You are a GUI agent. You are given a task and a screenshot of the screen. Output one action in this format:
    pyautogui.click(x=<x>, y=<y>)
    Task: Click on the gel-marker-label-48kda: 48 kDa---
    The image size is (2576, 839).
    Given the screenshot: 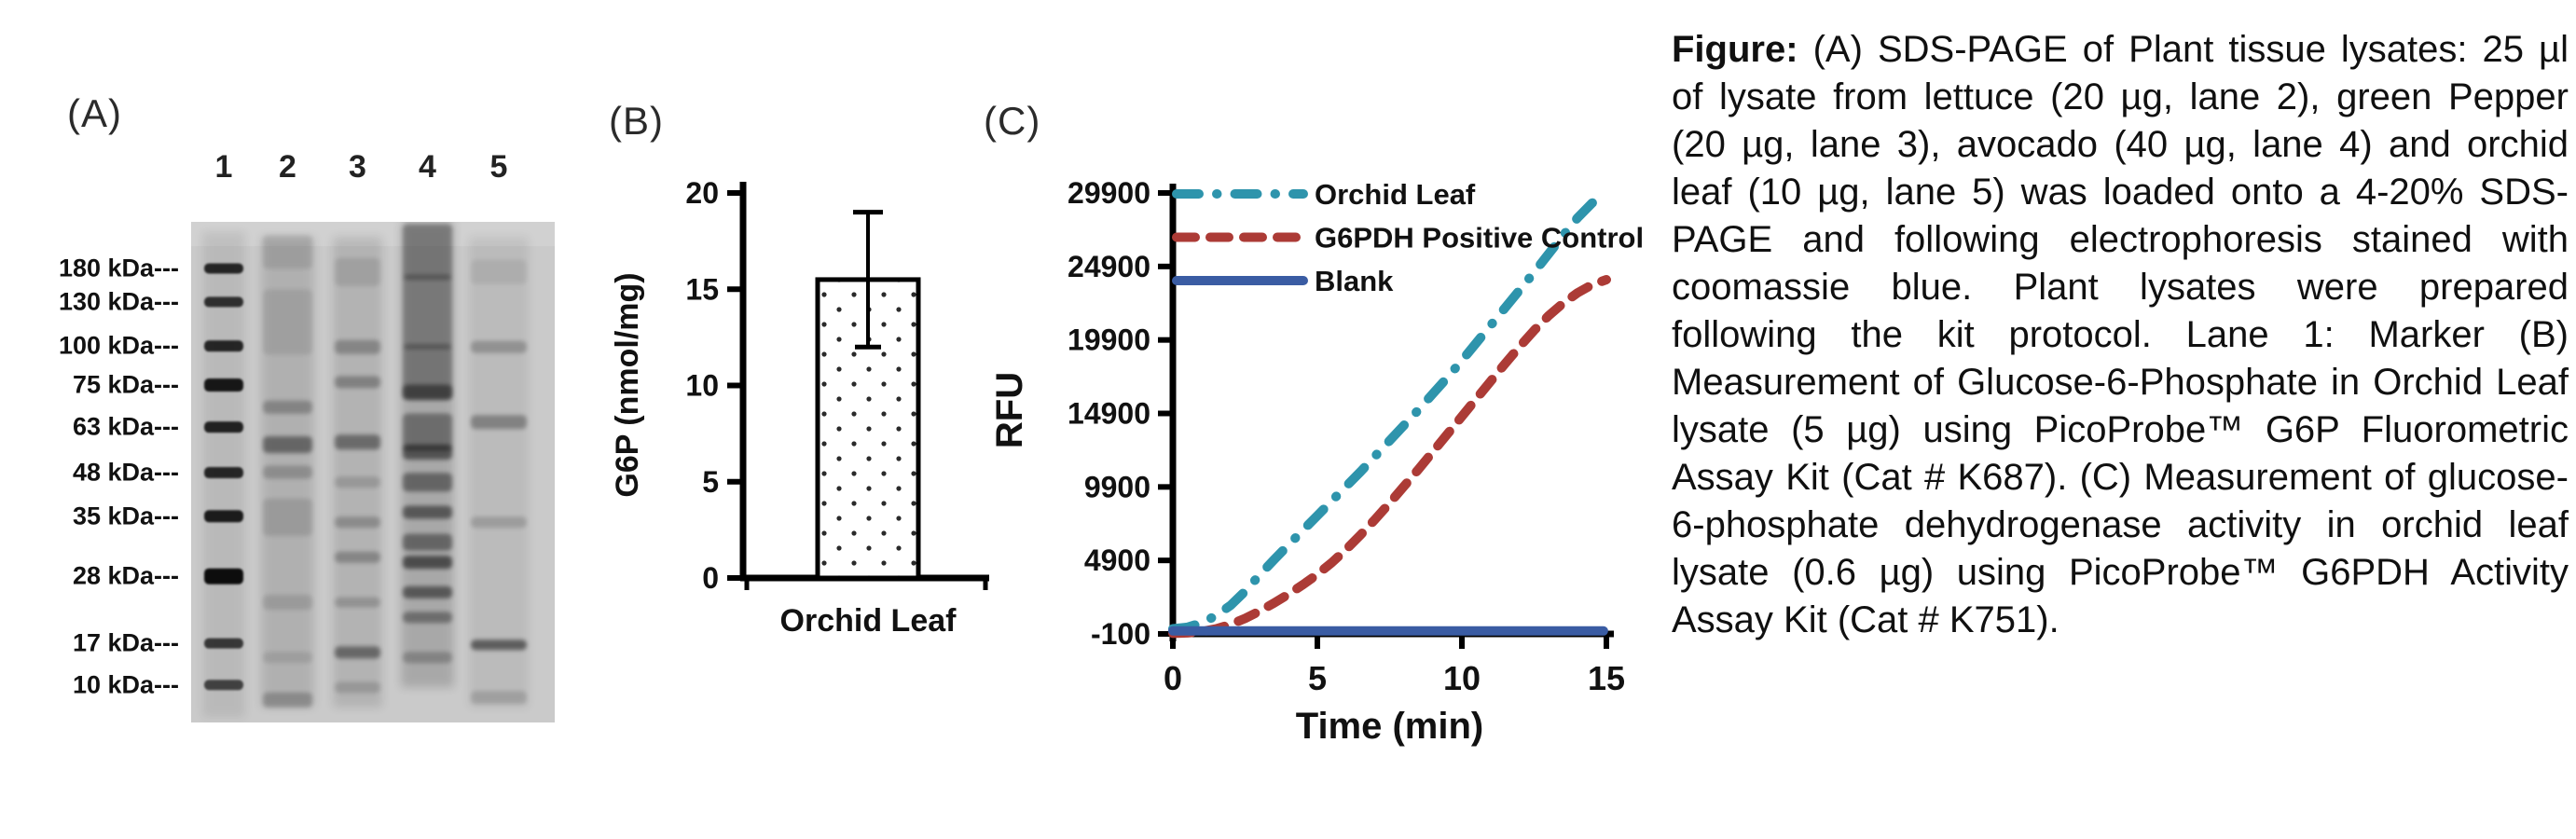 What is the action you would take?
    pyautogui.click(x=126, y=472)
    